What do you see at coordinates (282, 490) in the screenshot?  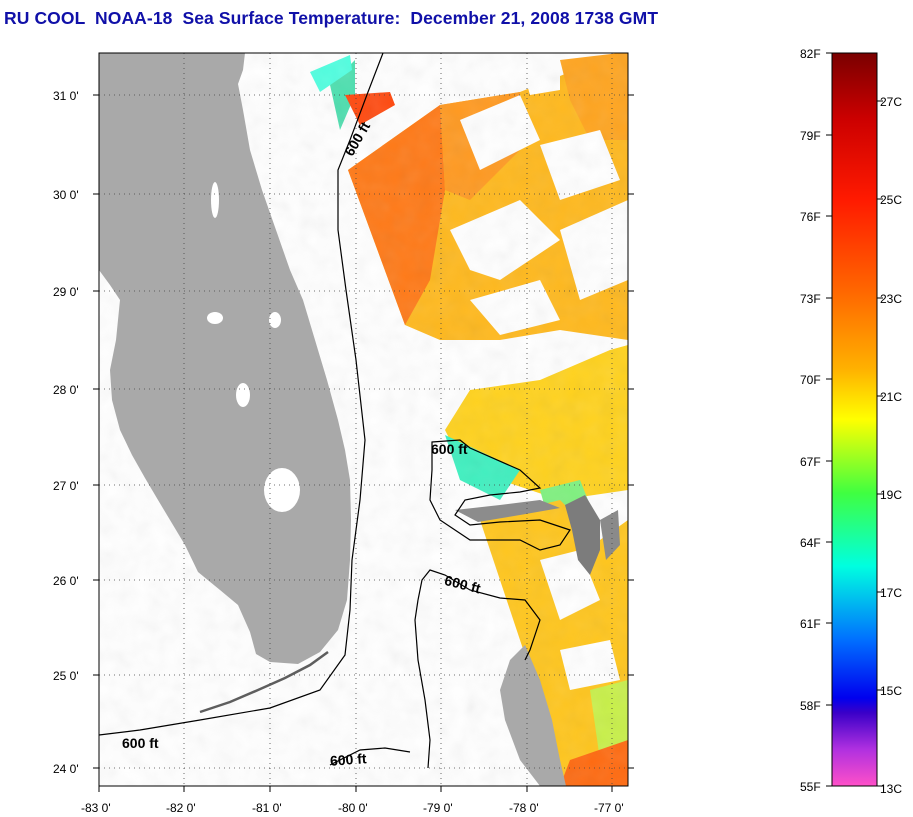 I see `lake-okeechobee` at bounding box center [282, 490].